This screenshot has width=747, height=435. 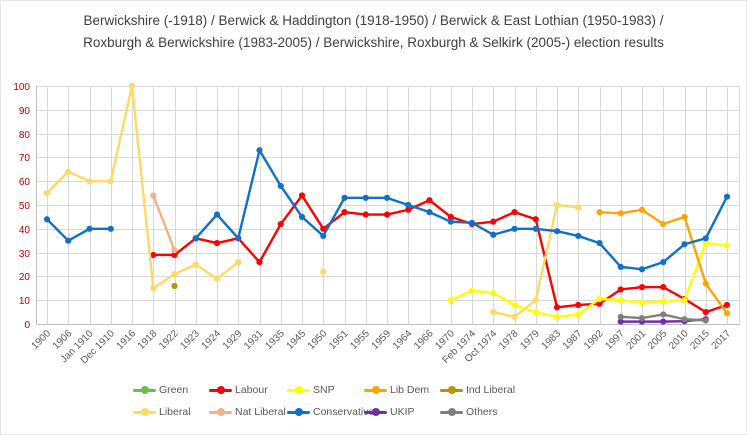 I want to click on data-point-ind-liberal, so click(x=174, y=286).